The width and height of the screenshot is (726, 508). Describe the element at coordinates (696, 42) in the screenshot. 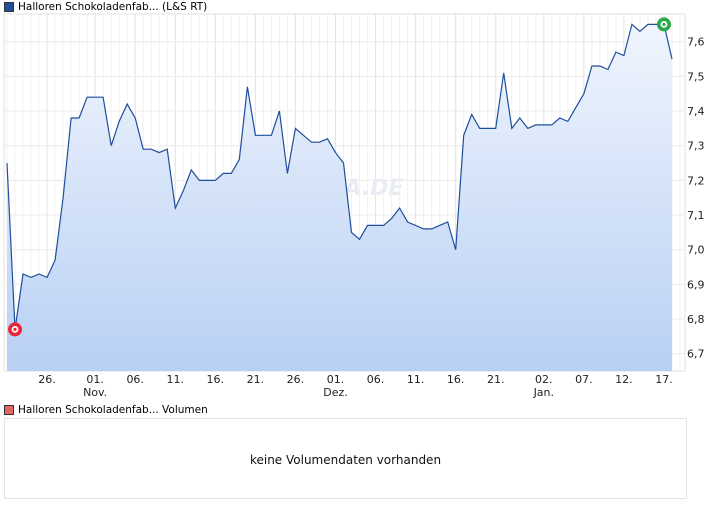

I see `y-tick-label: 7,6` at that location.